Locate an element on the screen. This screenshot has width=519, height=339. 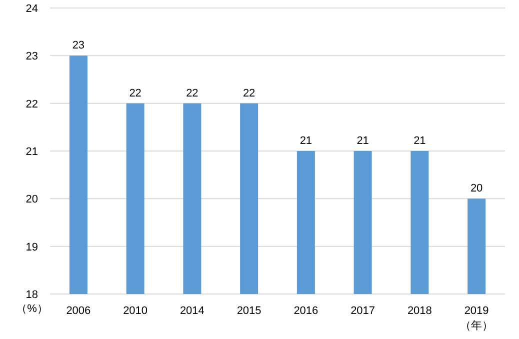
y-tick-label: 22 is located at coordinates (32, 104).